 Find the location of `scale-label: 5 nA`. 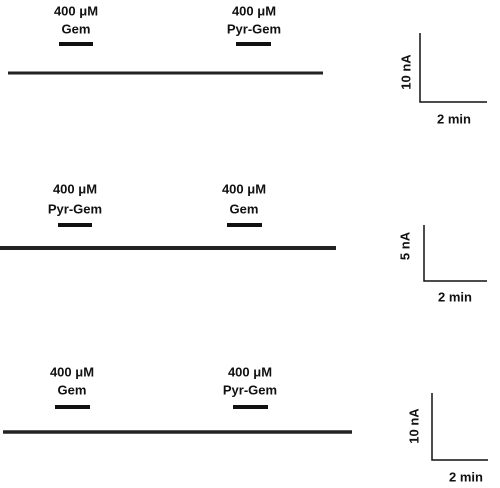

scale-label: 5 nA is located at coordinates (404, 245).